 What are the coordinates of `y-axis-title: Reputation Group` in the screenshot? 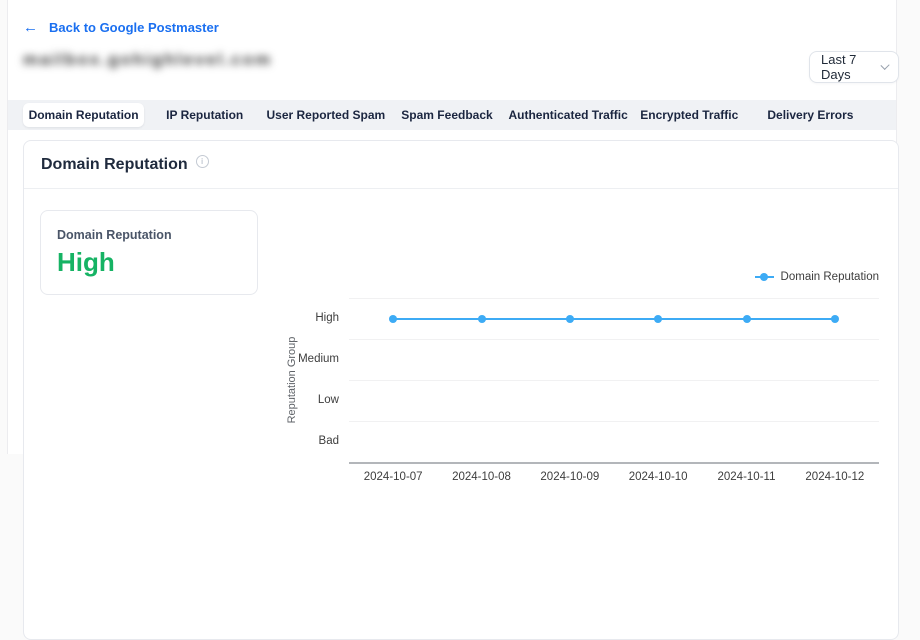 It's located at (292, 380).